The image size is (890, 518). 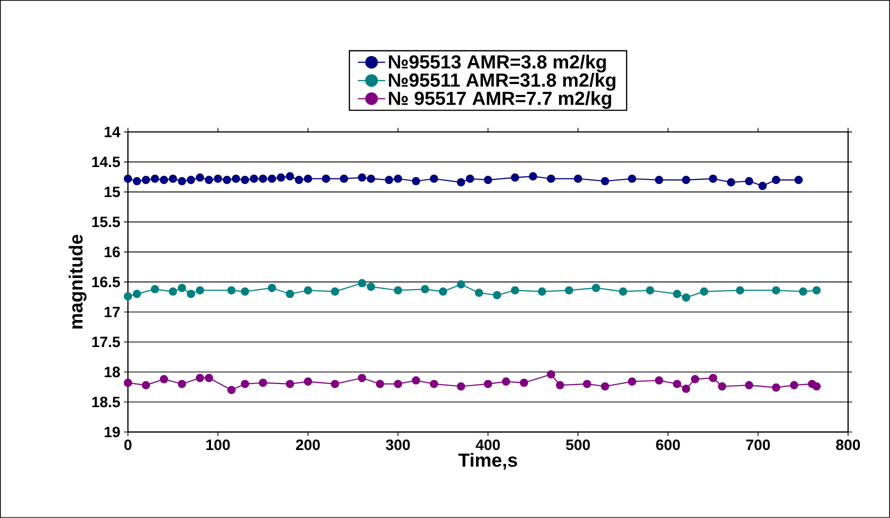 I want to click on x-tick-label: 400, so click(x=488, y=445).